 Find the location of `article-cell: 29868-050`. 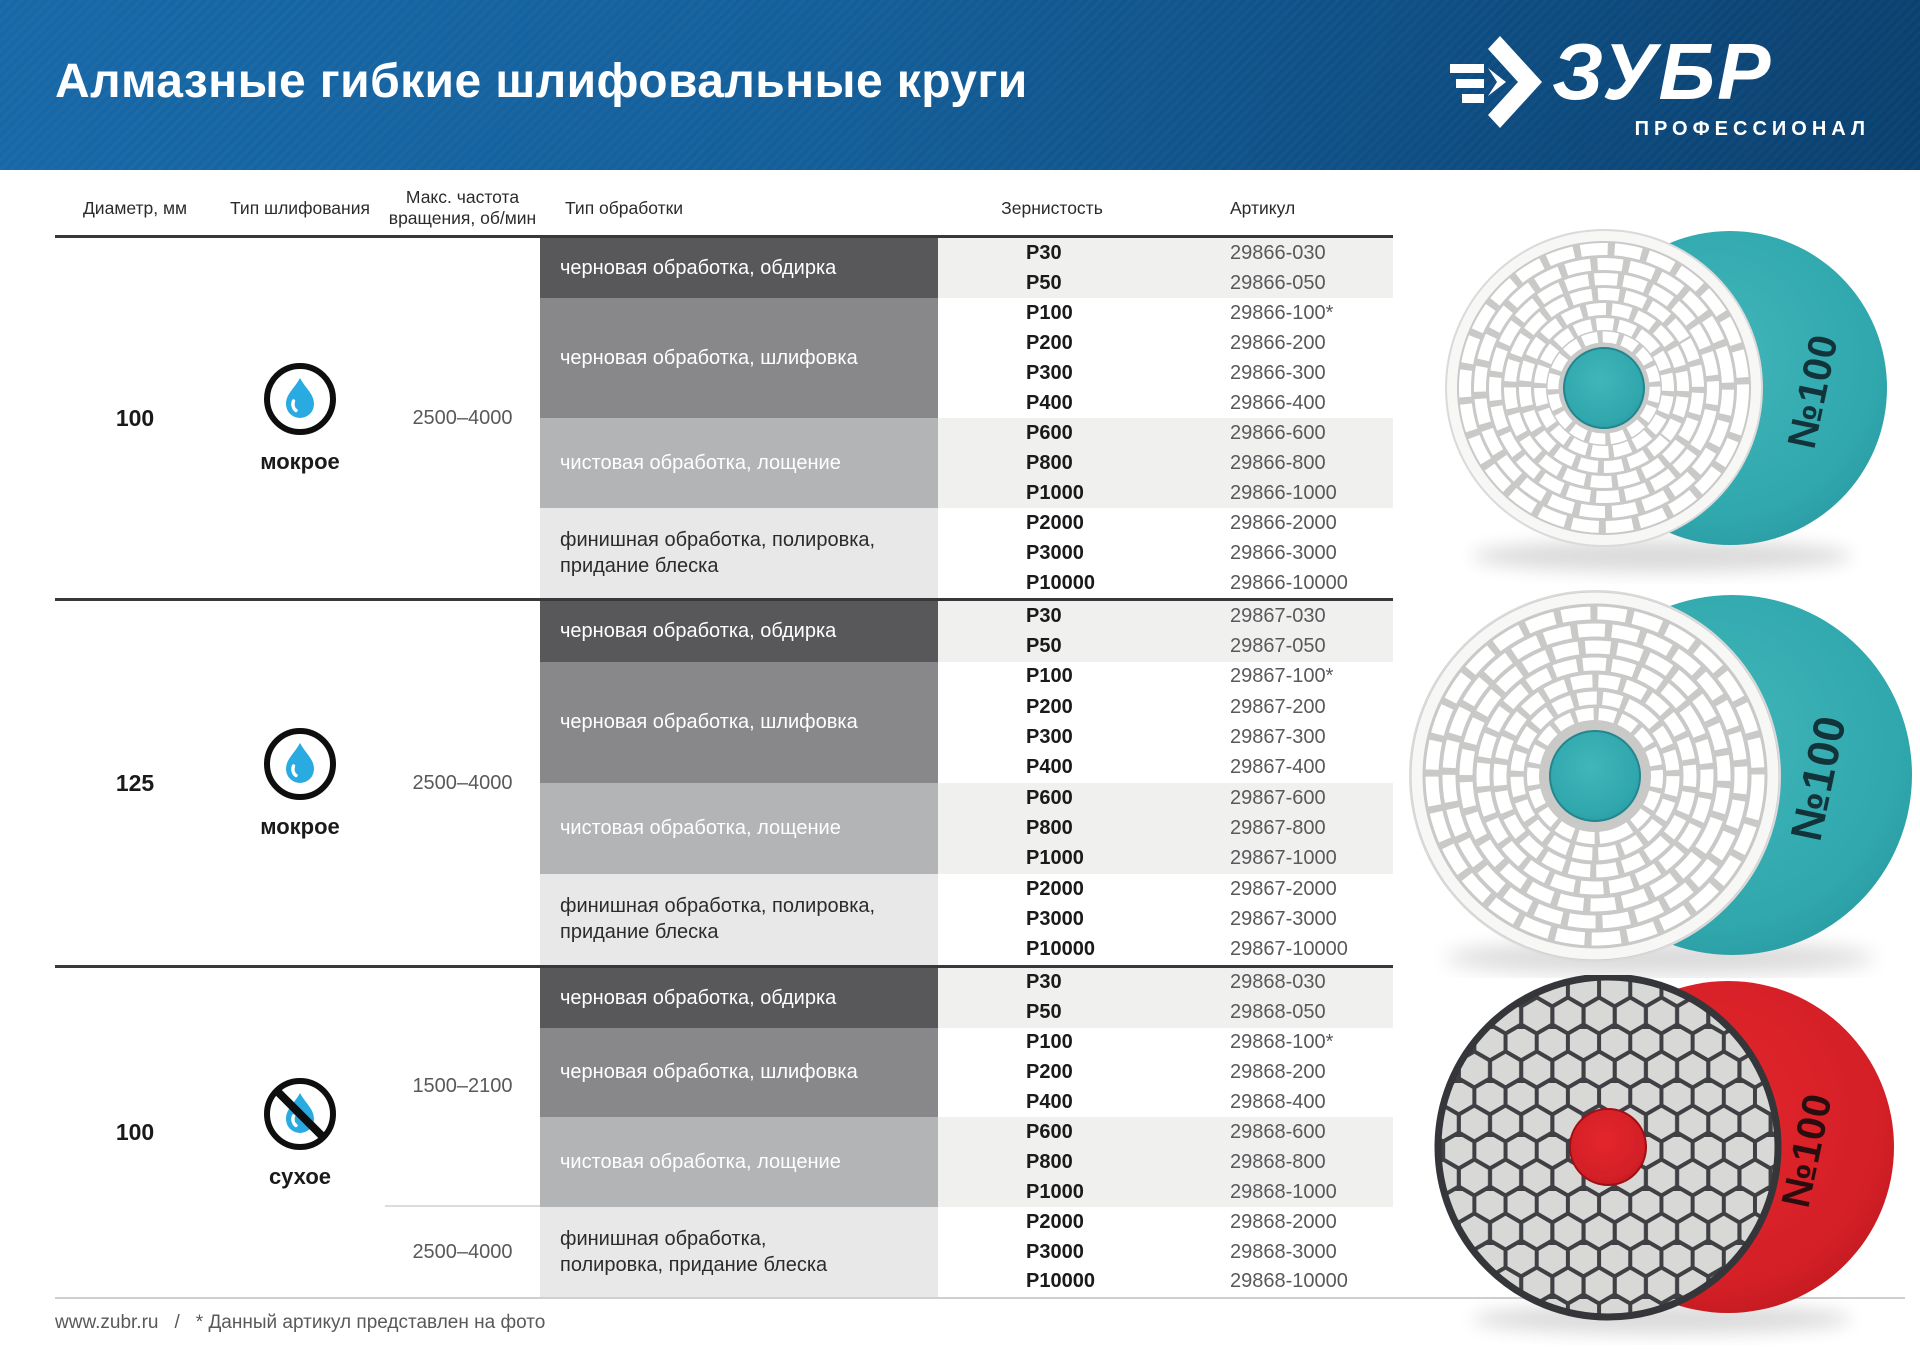

article-cell: 29868-050 is located at coordinates (1278, 1012).